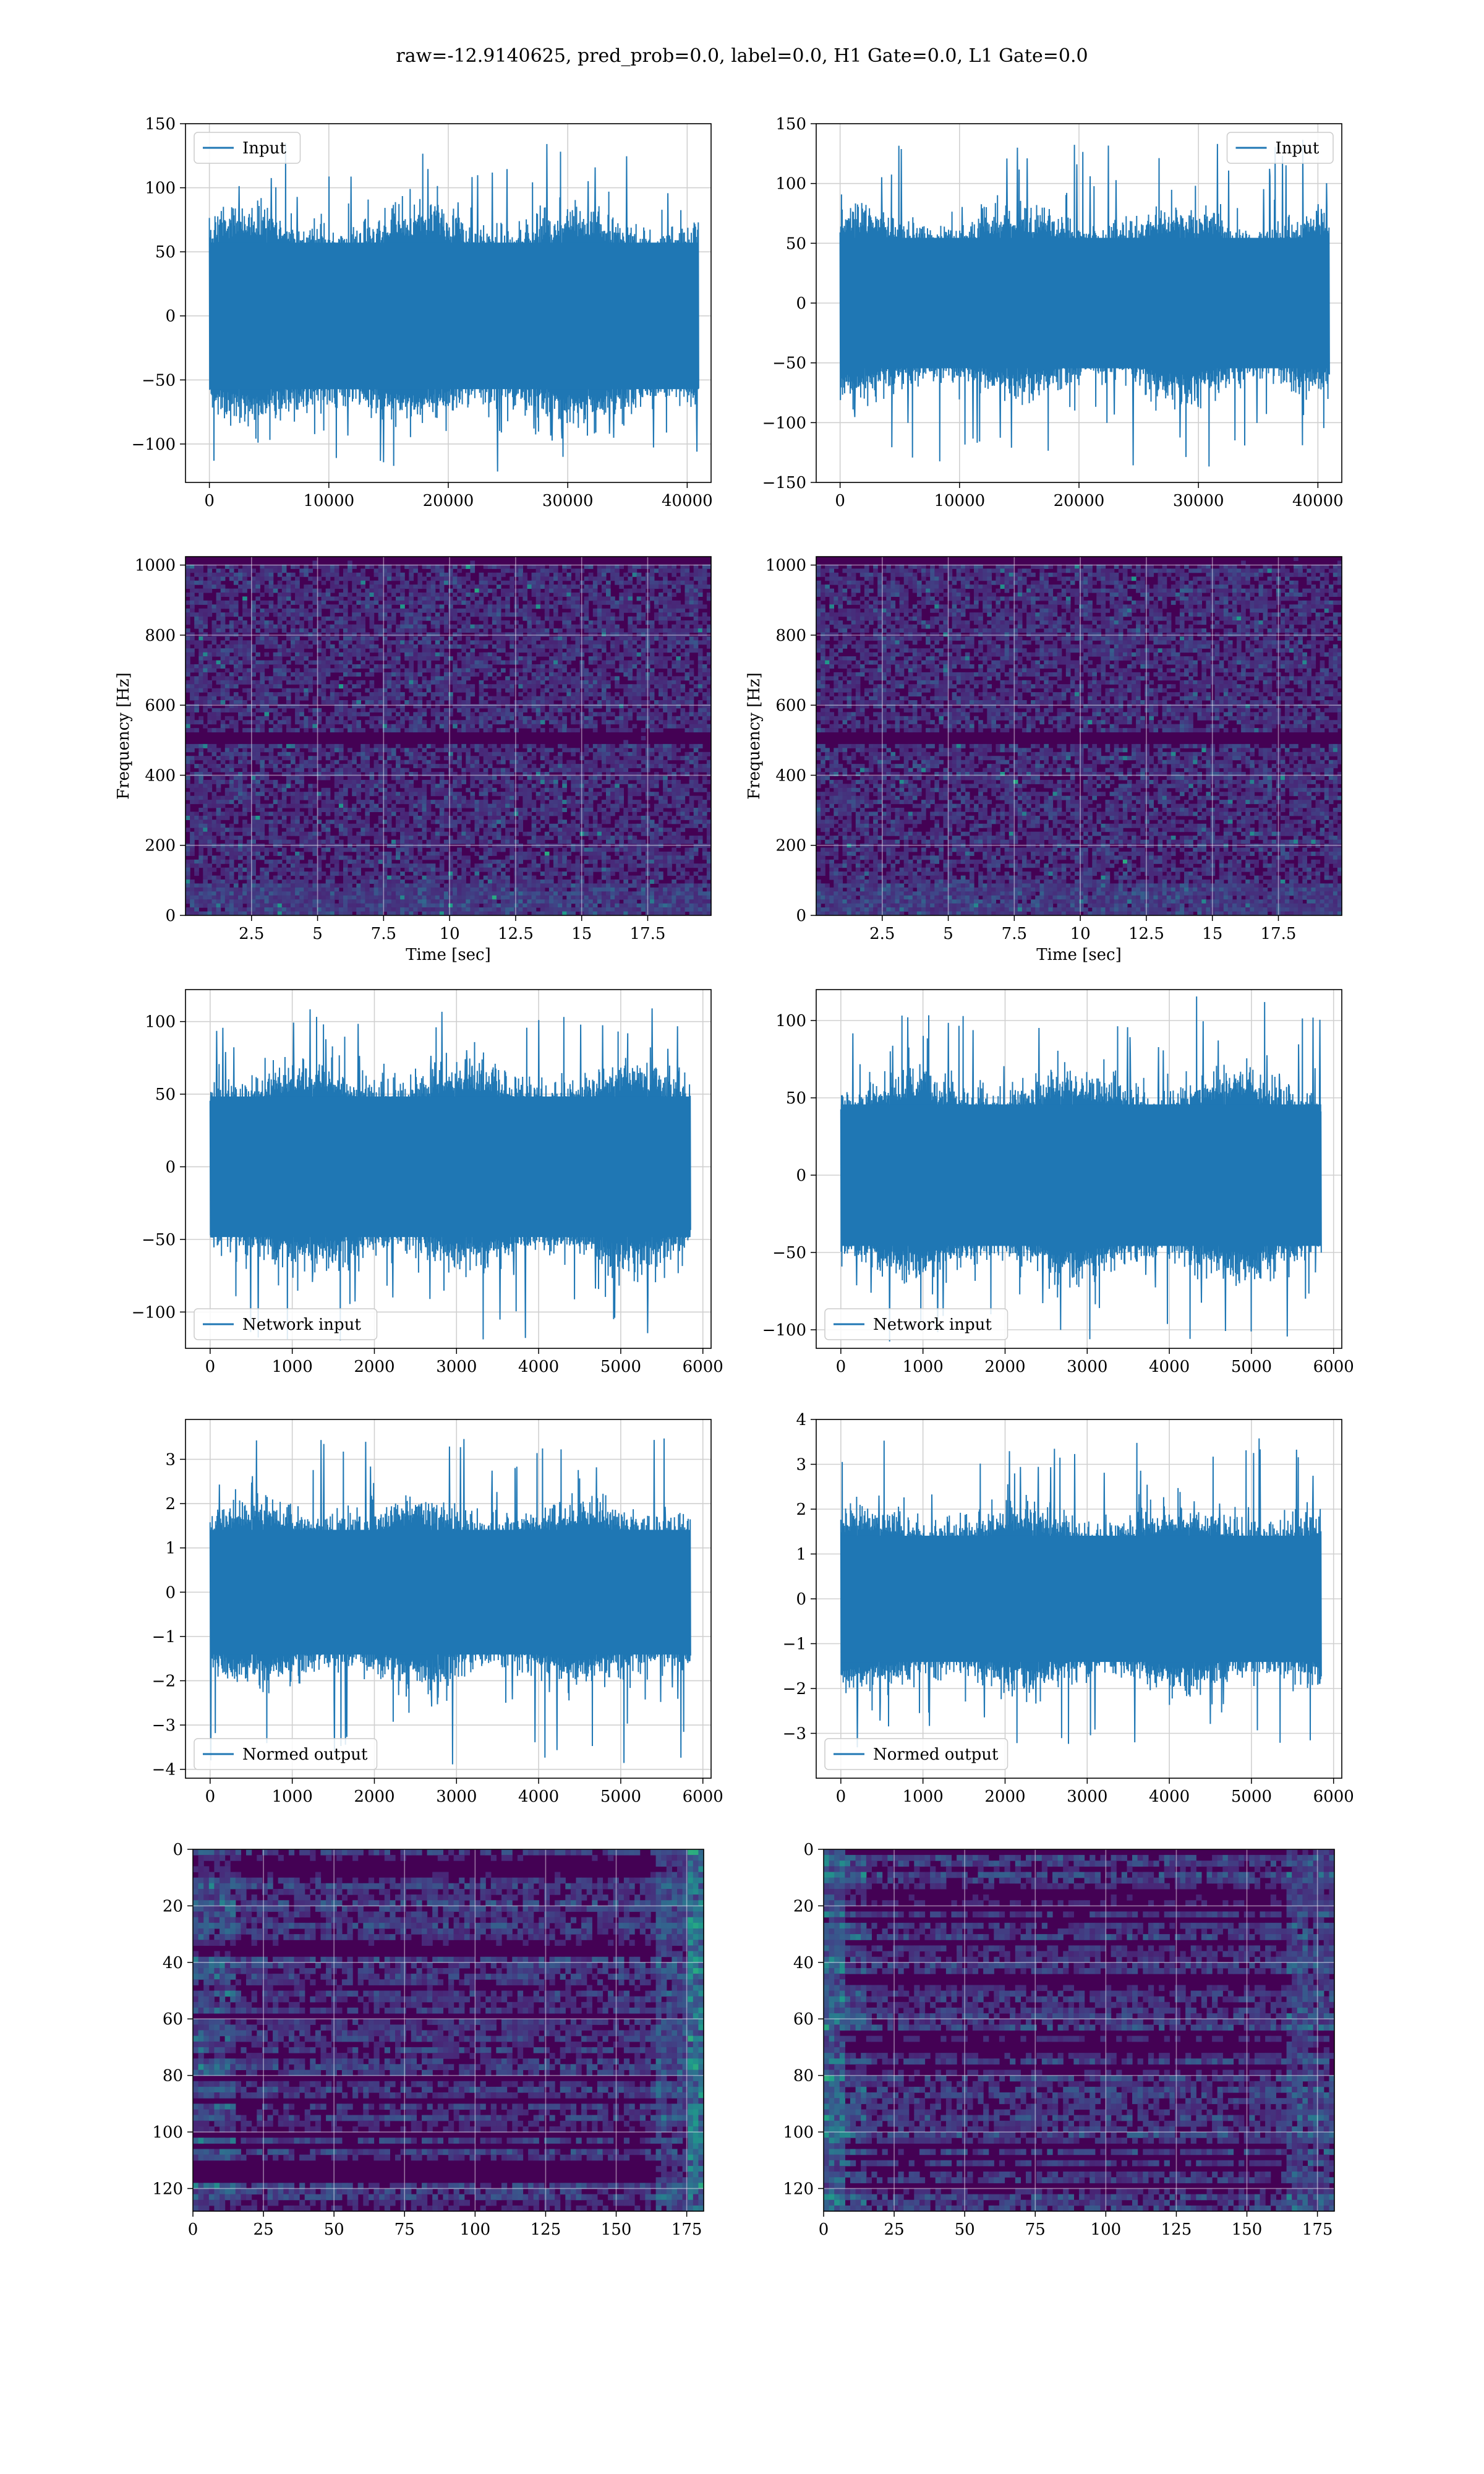  What do you see at coordinates (264, 2229) in the screenshot?
I see `r5c1-xtick-label-1: 25` at bounding box center [264, 2229].